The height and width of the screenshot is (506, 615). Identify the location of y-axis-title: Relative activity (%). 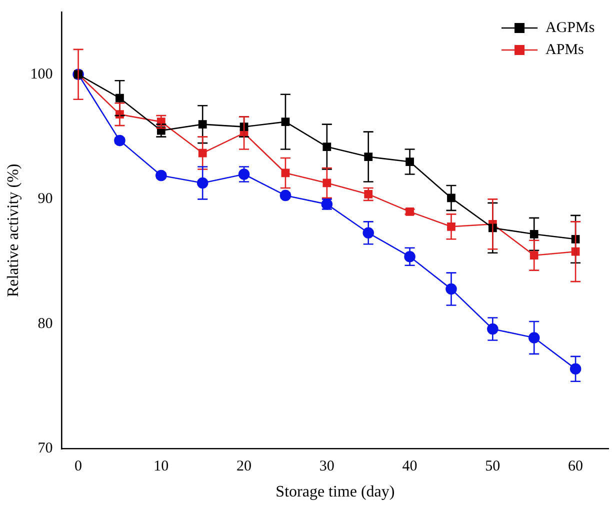
(13, 231).